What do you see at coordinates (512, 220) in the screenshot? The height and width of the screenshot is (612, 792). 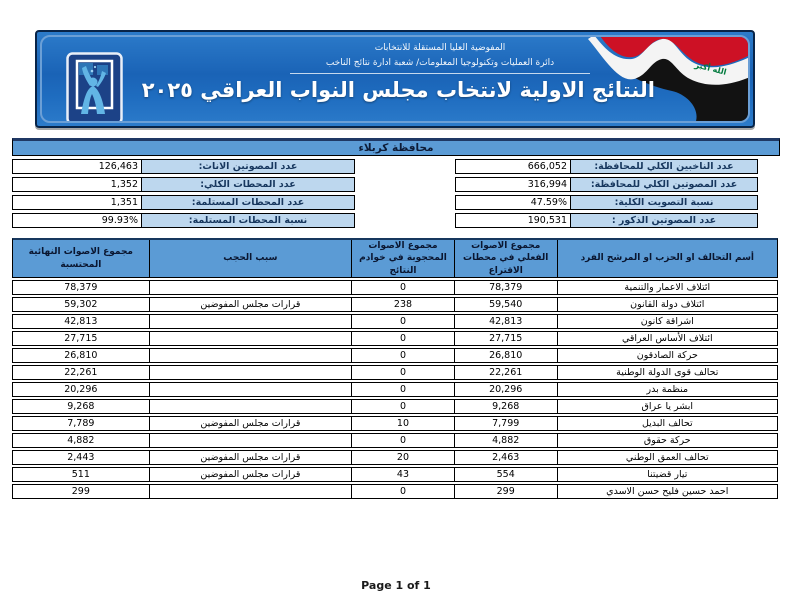 I see `summary-value: 190,531` at bounding box center [512, 220].